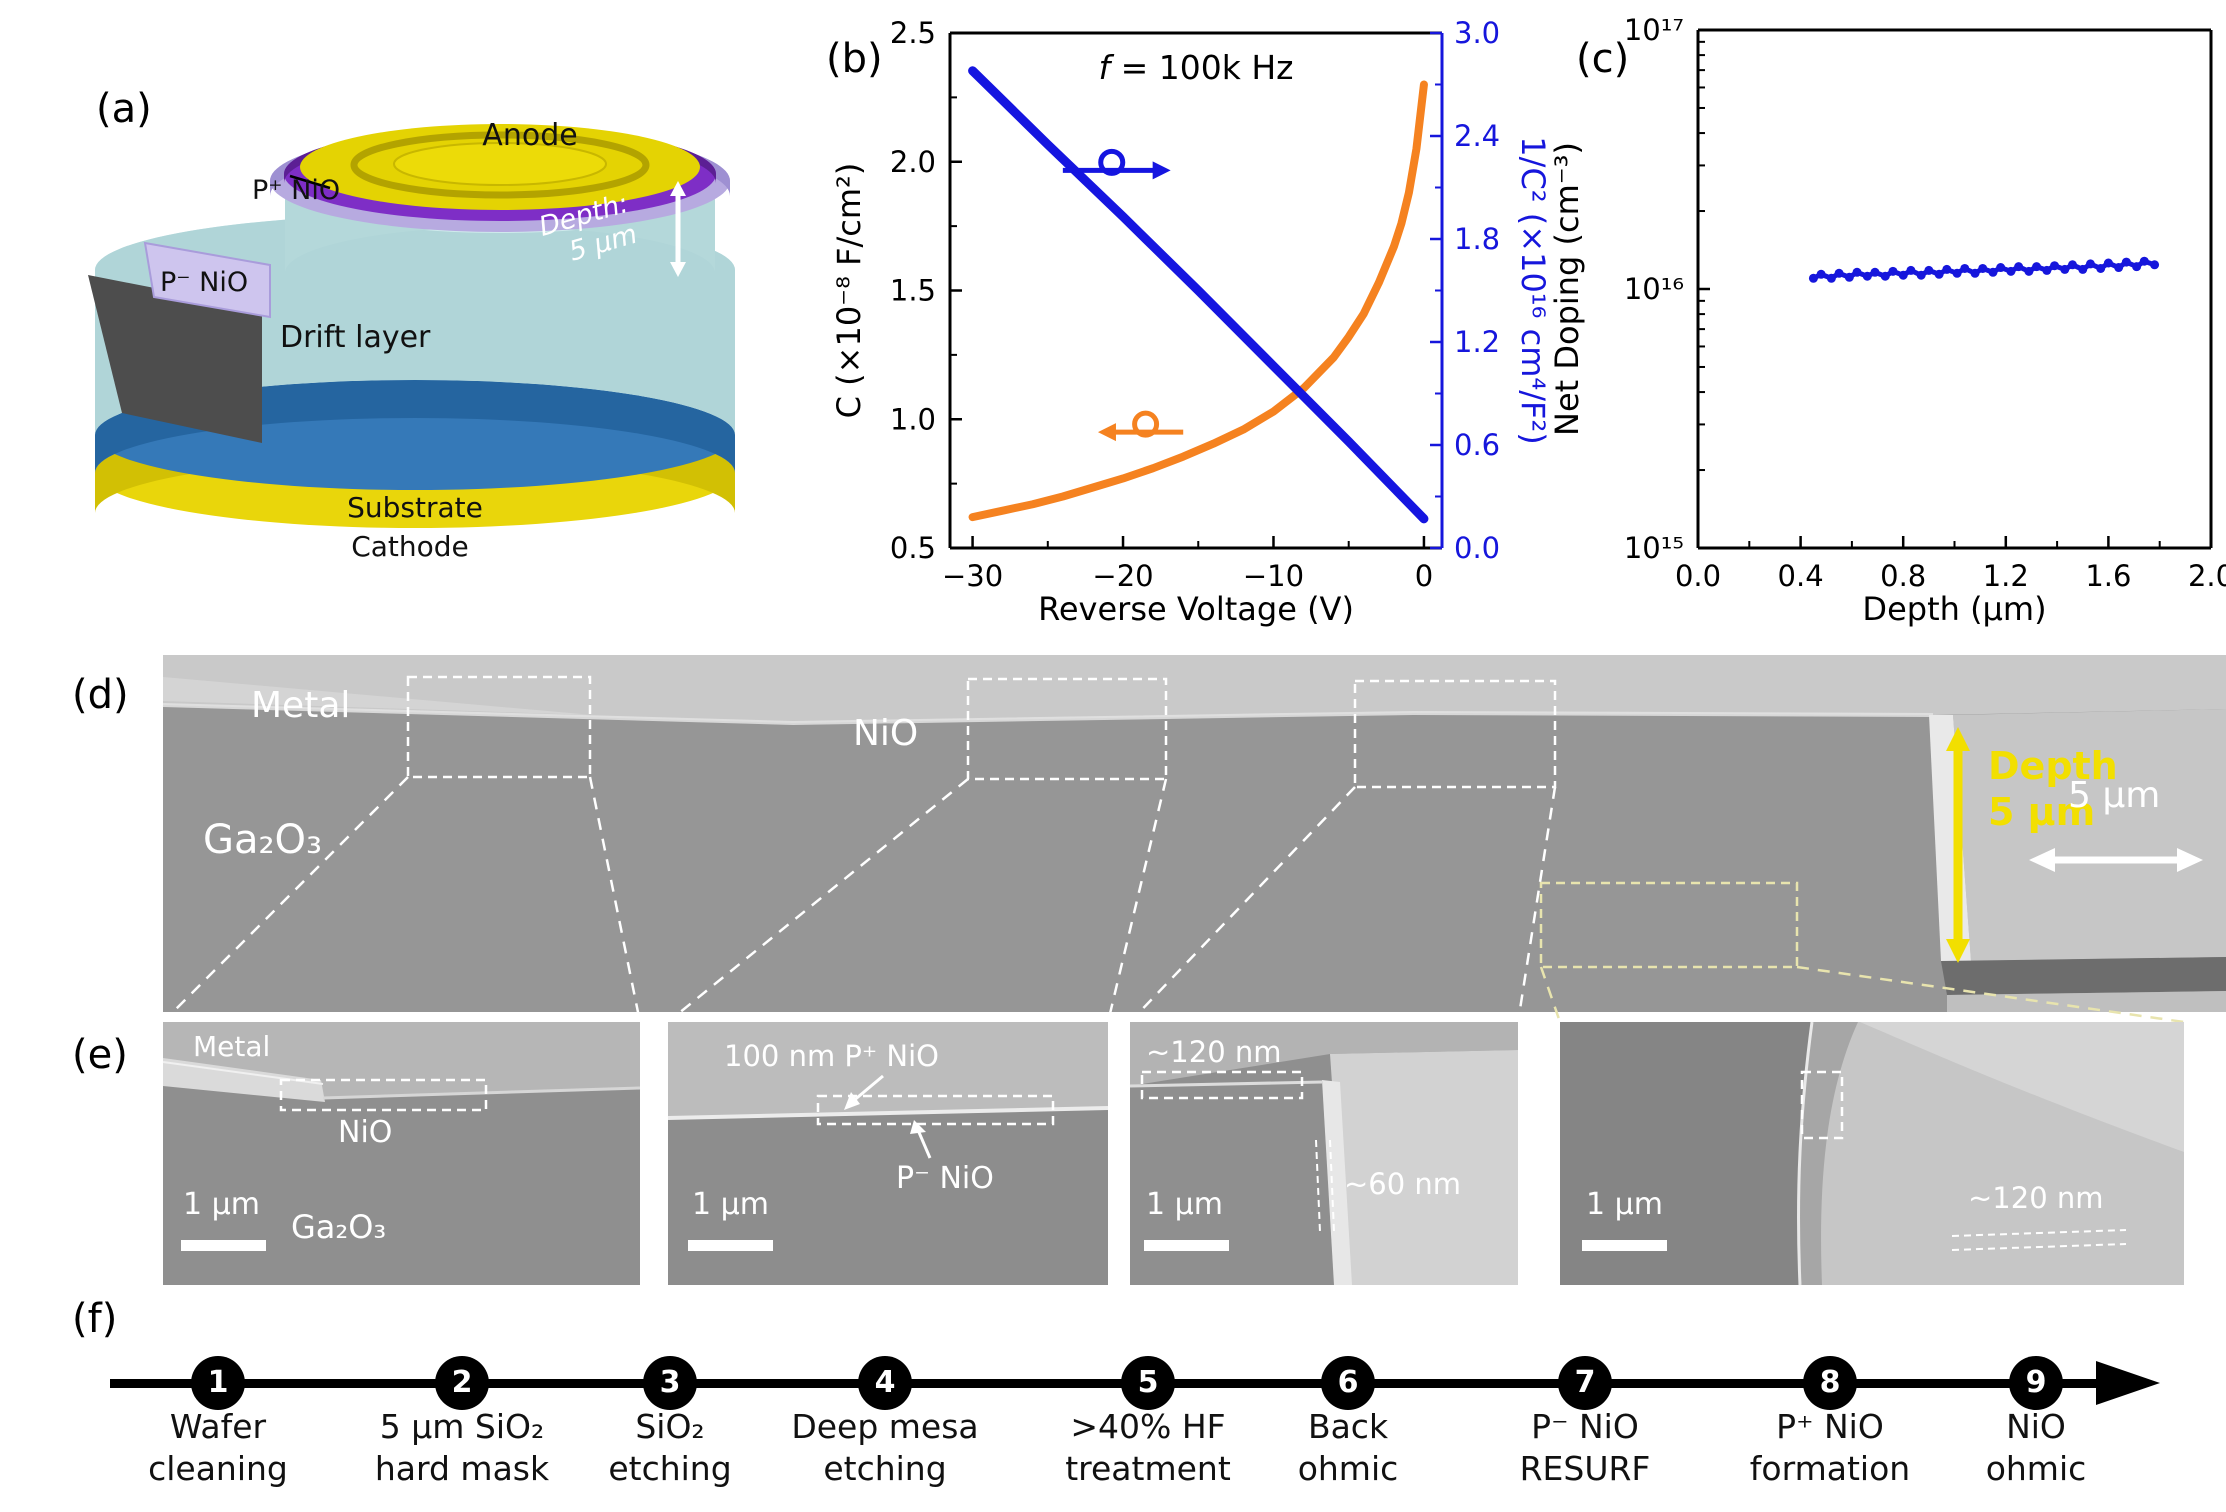  Describe the element at coordinates (913, 419) in the screenshot. I see `svg-text: 1.0` at that location.